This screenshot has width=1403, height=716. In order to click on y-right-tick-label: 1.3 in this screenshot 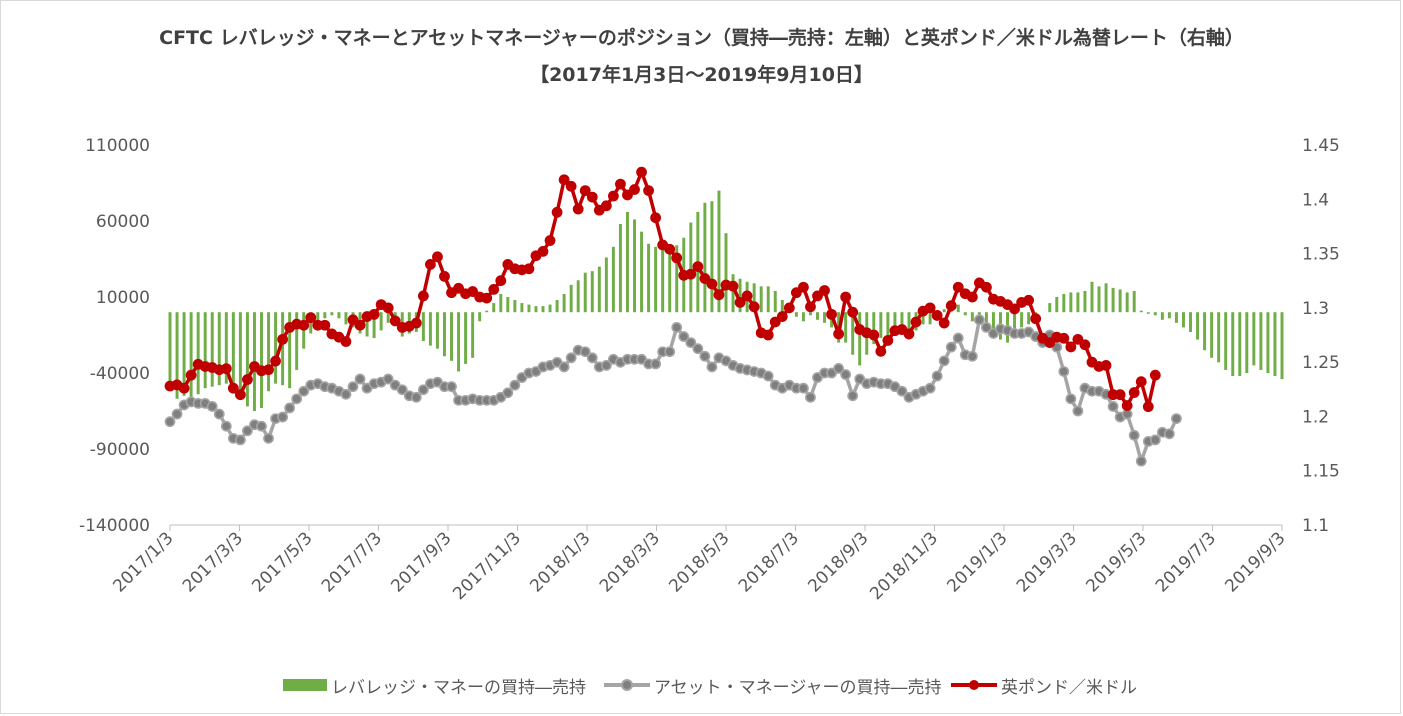, I will do `click(1315, 309)`.